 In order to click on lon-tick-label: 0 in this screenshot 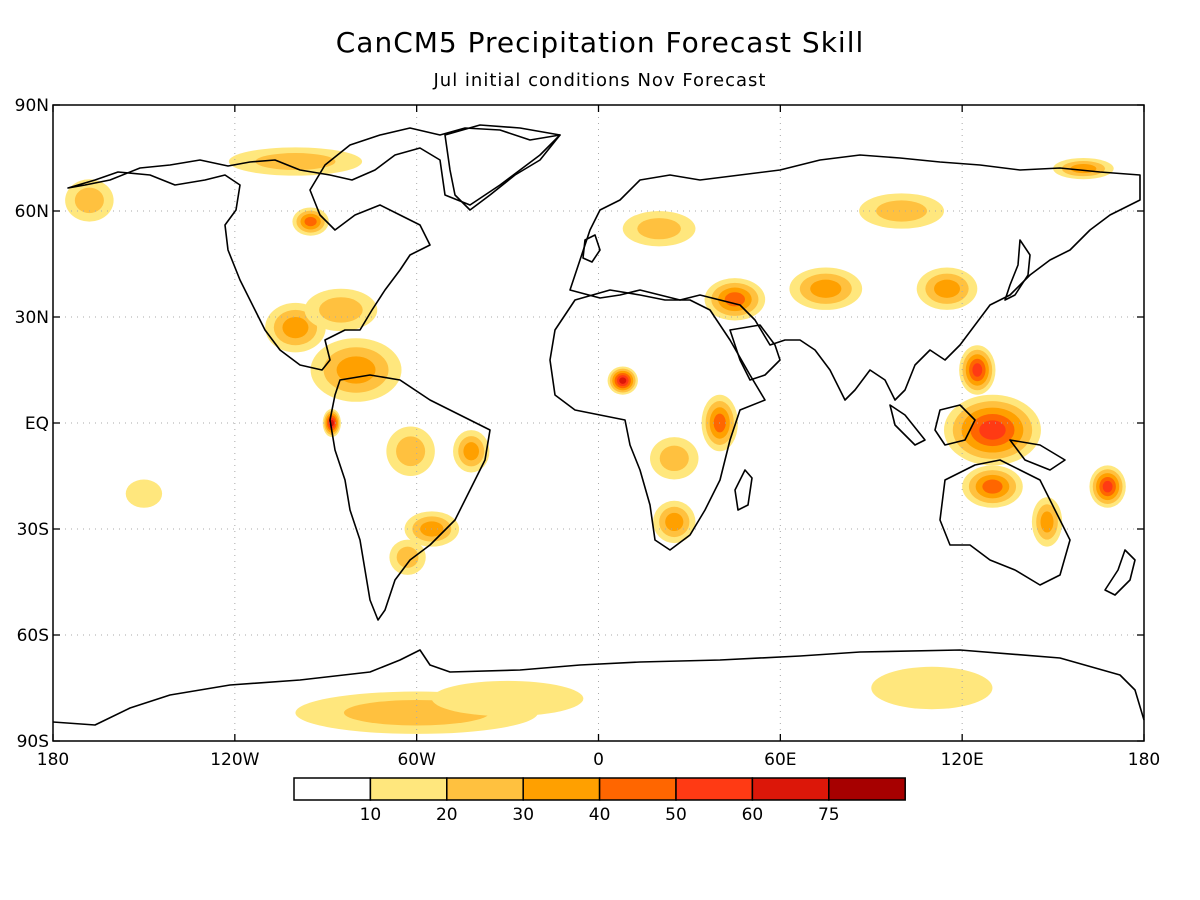, I will do `click(598, 760)`.